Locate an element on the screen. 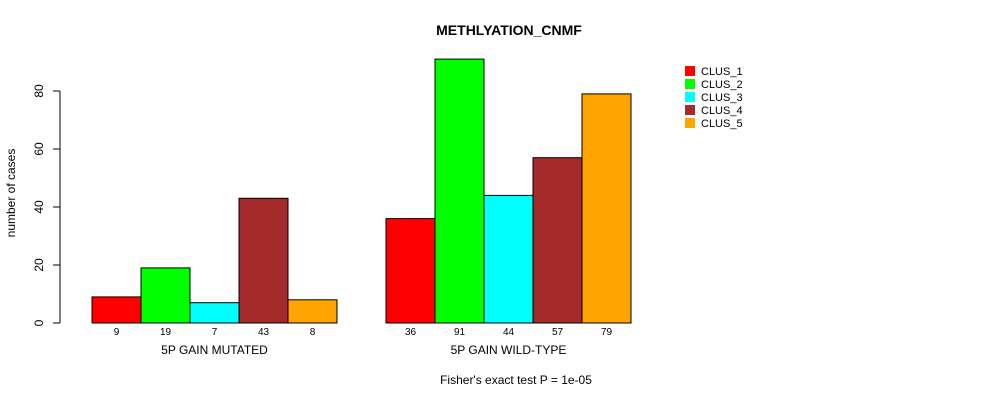 Image resolution: width=990 pixels, height=400 pixels. fisher-test-footnote: Fisher's exact test P = 1e-05 is located at coordinates (516, 380).